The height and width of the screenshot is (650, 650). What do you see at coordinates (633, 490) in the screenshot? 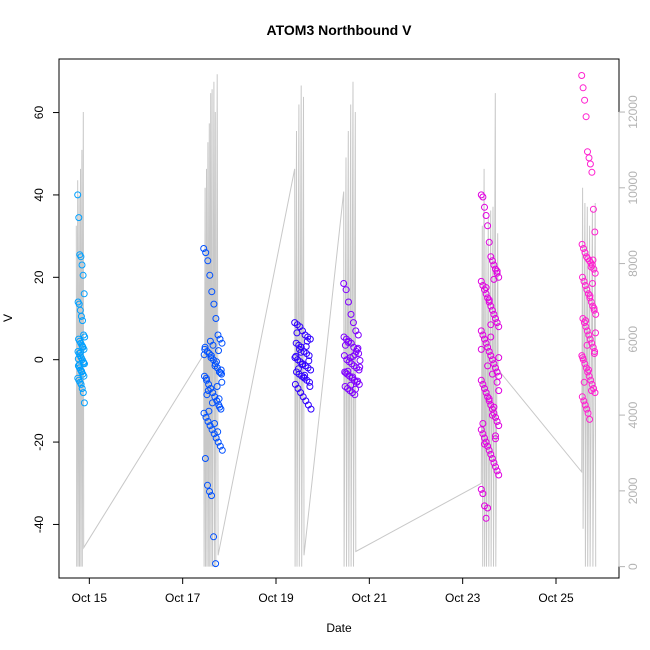
I see `y2-tick-label: 2000` at bounding box center [633, 490].